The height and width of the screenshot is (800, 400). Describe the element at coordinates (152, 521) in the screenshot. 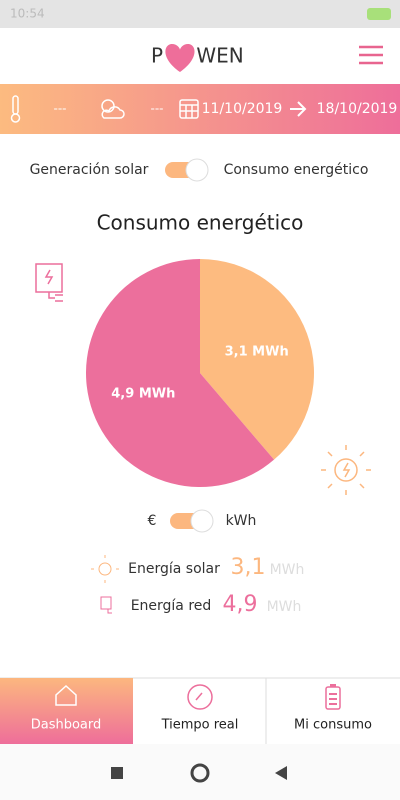

I see `unit-left-label: €` at that location.